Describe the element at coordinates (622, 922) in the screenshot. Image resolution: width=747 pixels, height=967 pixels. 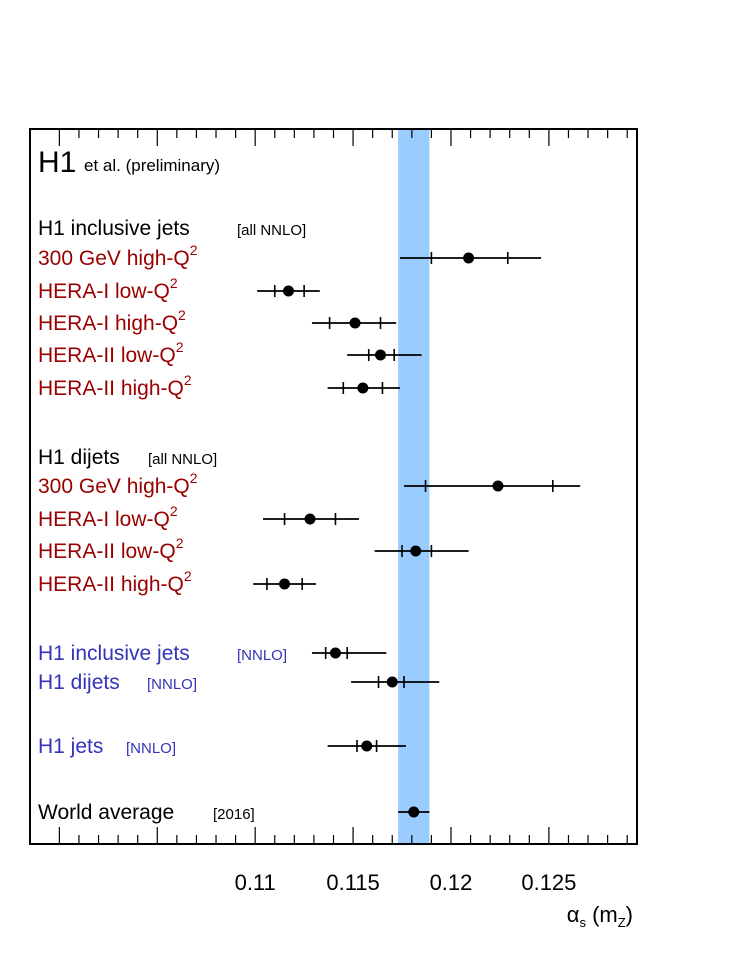
I see `x-axis-m-sub: Z` at that location.